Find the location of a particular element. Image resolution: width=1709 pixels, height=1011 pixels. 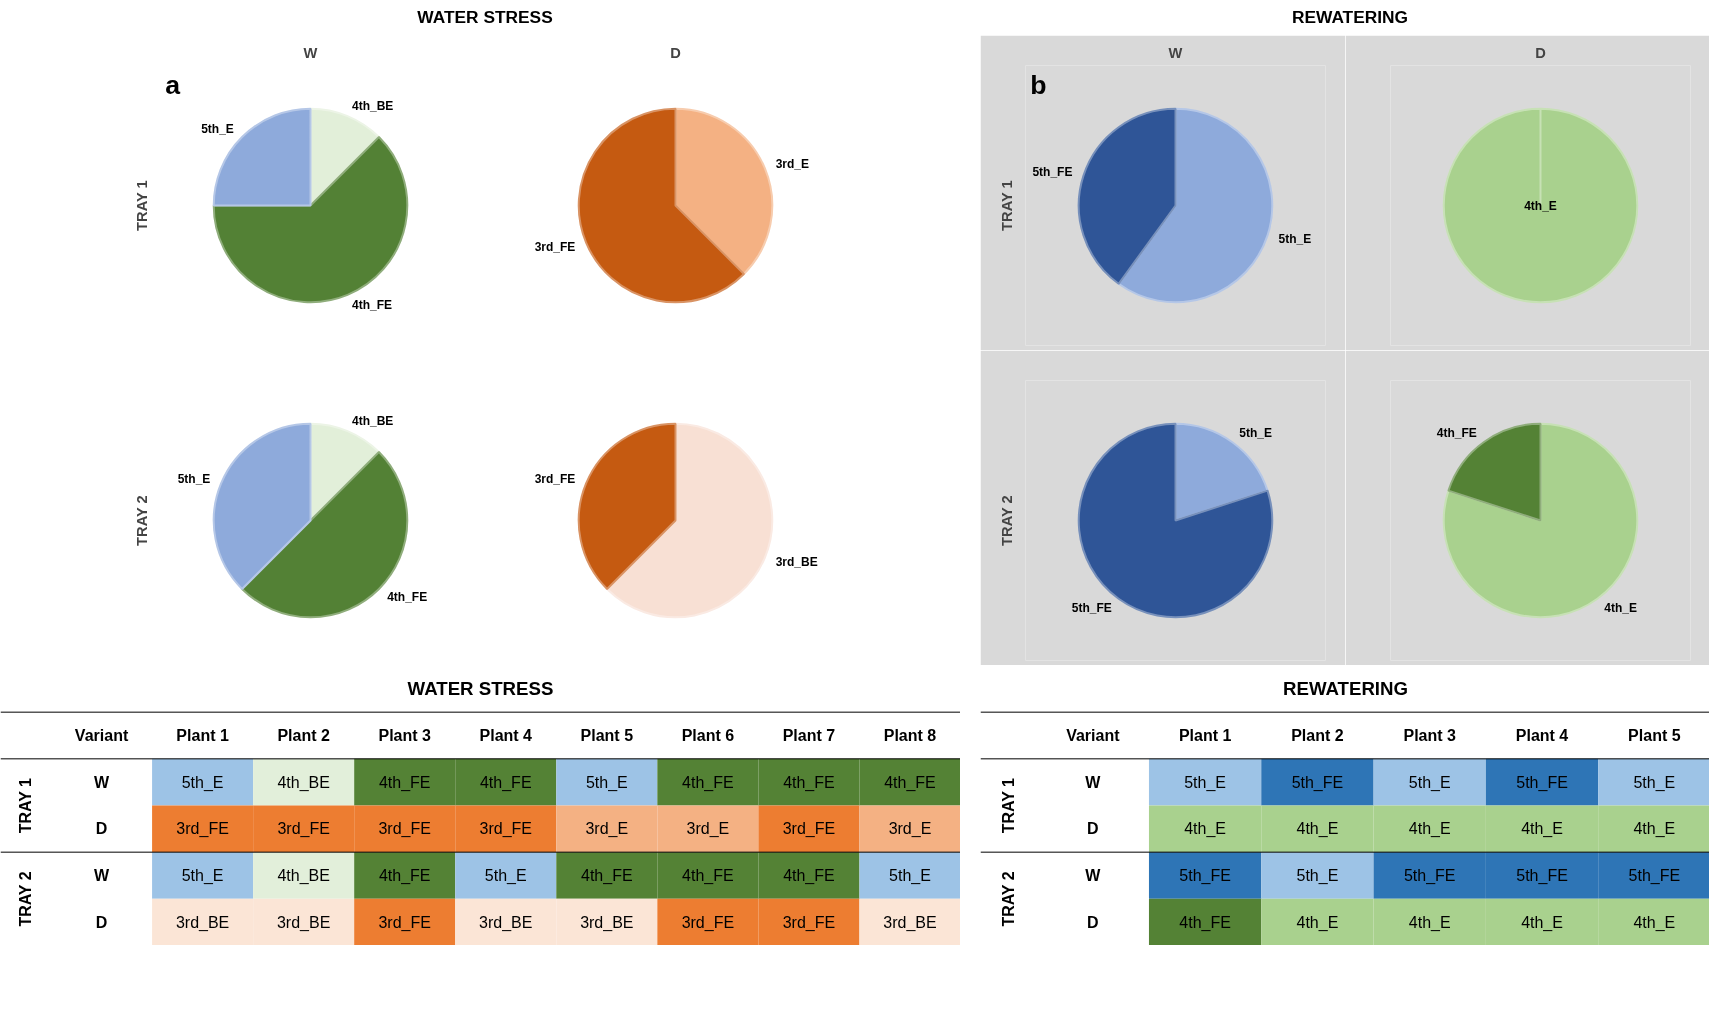

slice-label: 3rd_E is located at coordinates (792, 163).